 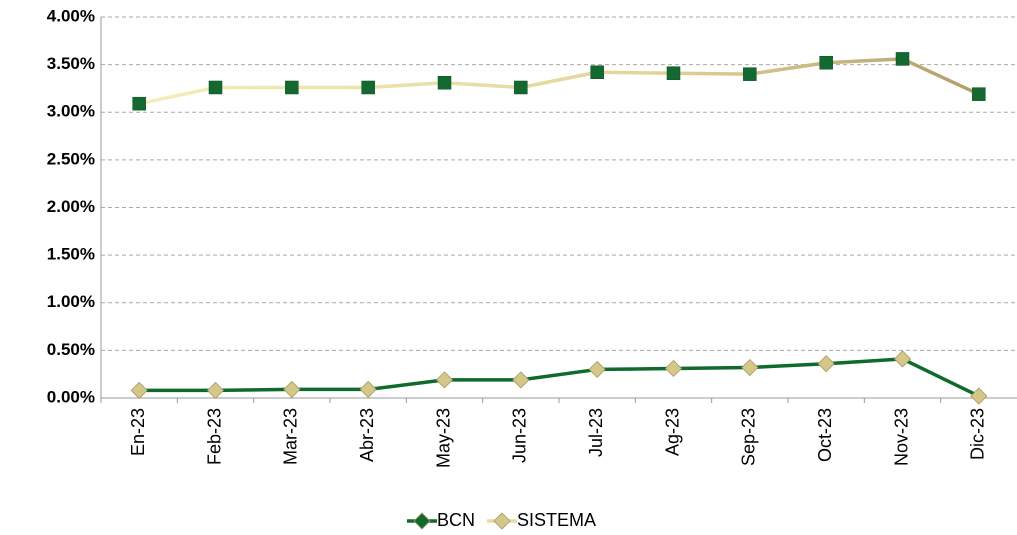 What do you see at coordinates (825, 435) in the screenshot?
I see `x-tick-label: Oct-23` at bounding box center [825, 435].